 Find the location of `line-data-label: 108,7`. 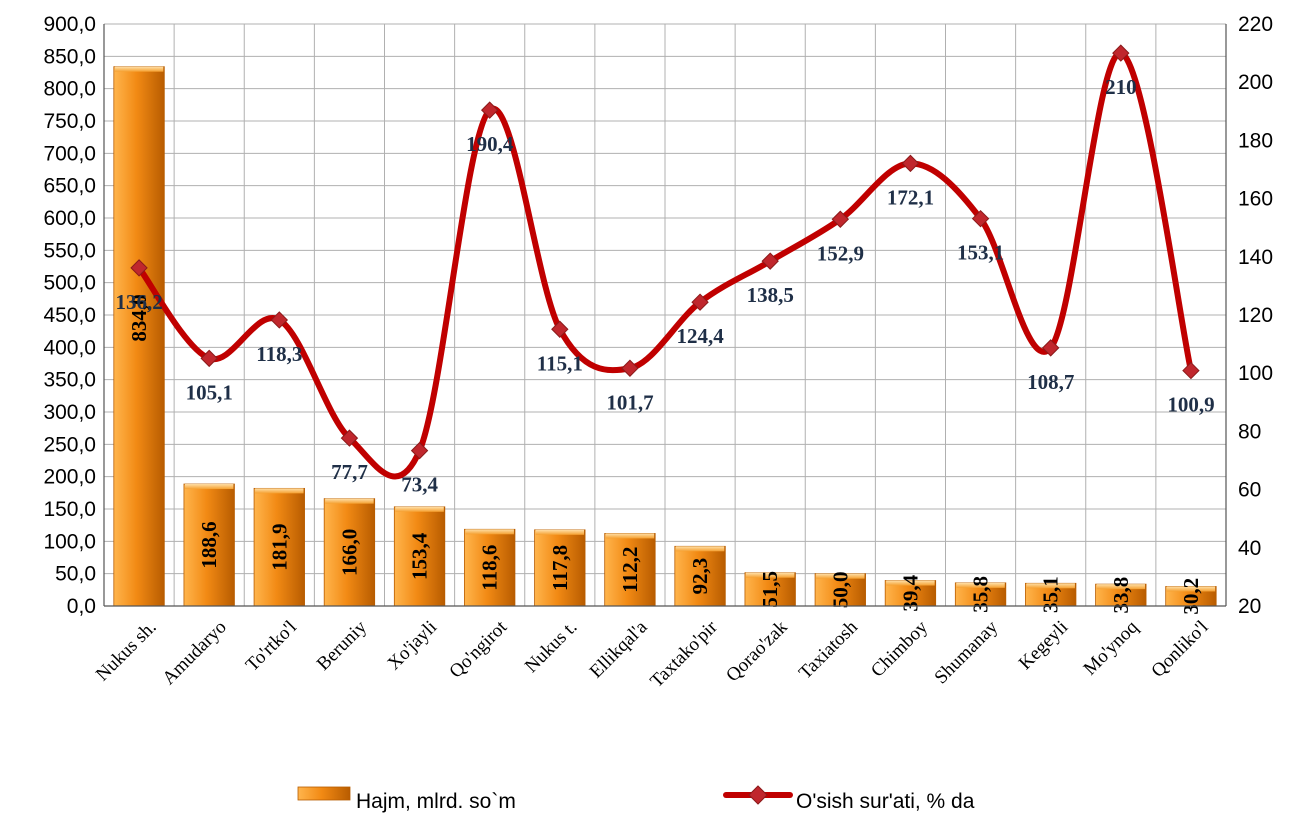

line-data-label: 108,7 is located at coordinates (1050, 382).